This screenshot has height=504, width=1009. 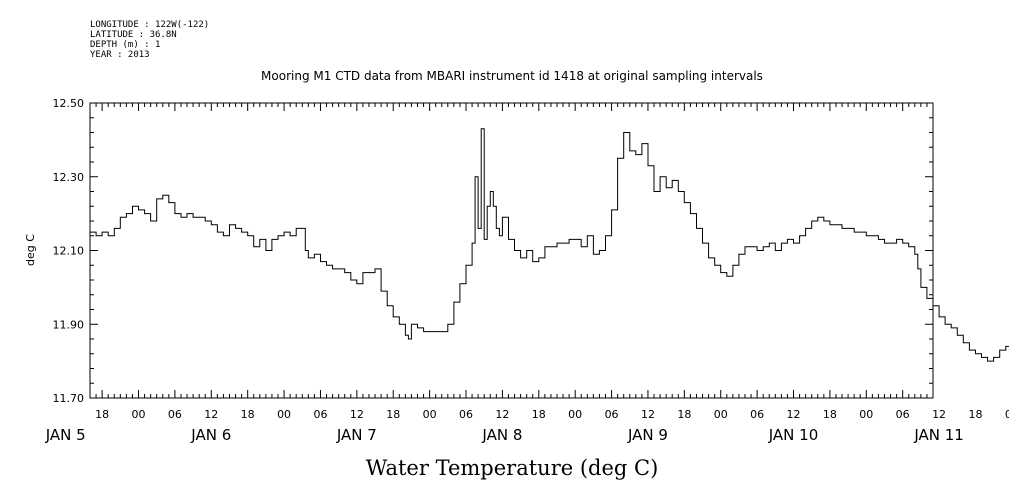 I want to click on longitude-label: LONGITUDE : 122W(-122), so click(x=150, y=25).